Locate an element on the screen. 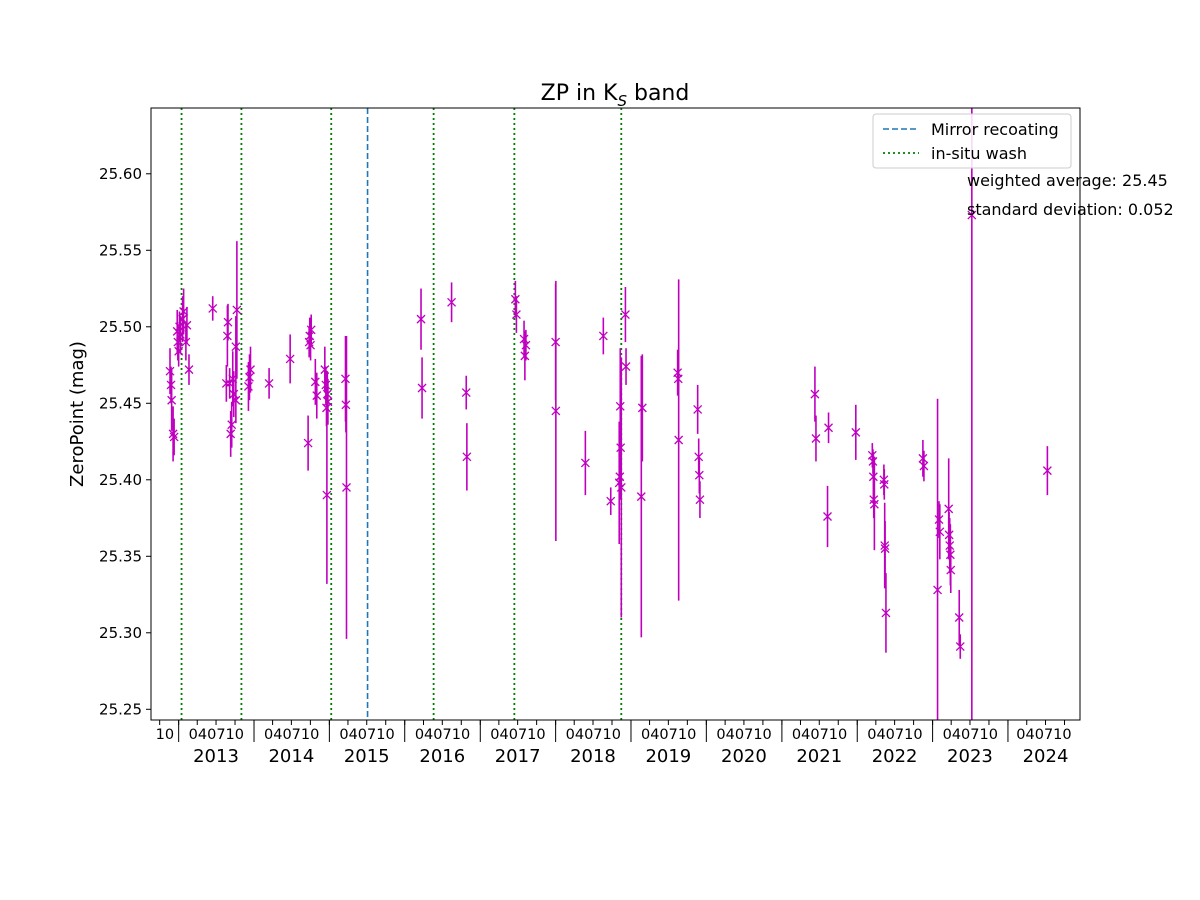 The width and height of the screenshot is (1200, 900). x-year-label: 2021 is located at coordinates (819, 756).